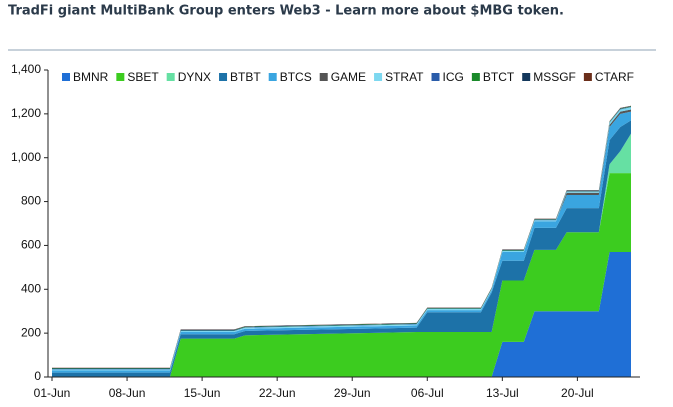  I want to click on legend-label: CTARF, so click(614, 77).